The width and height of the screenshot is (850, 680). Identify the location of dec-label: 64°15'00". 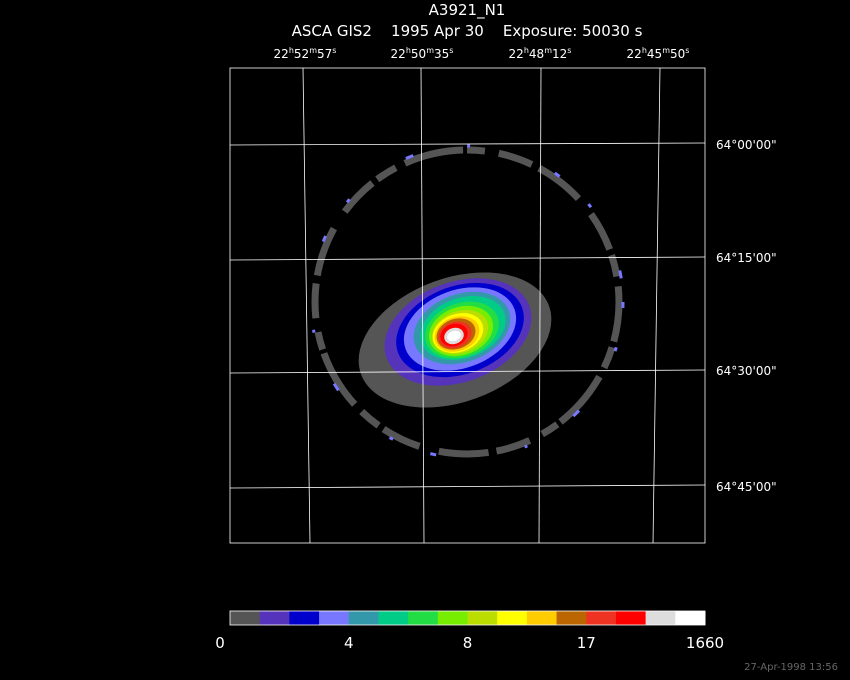
(746, 258).